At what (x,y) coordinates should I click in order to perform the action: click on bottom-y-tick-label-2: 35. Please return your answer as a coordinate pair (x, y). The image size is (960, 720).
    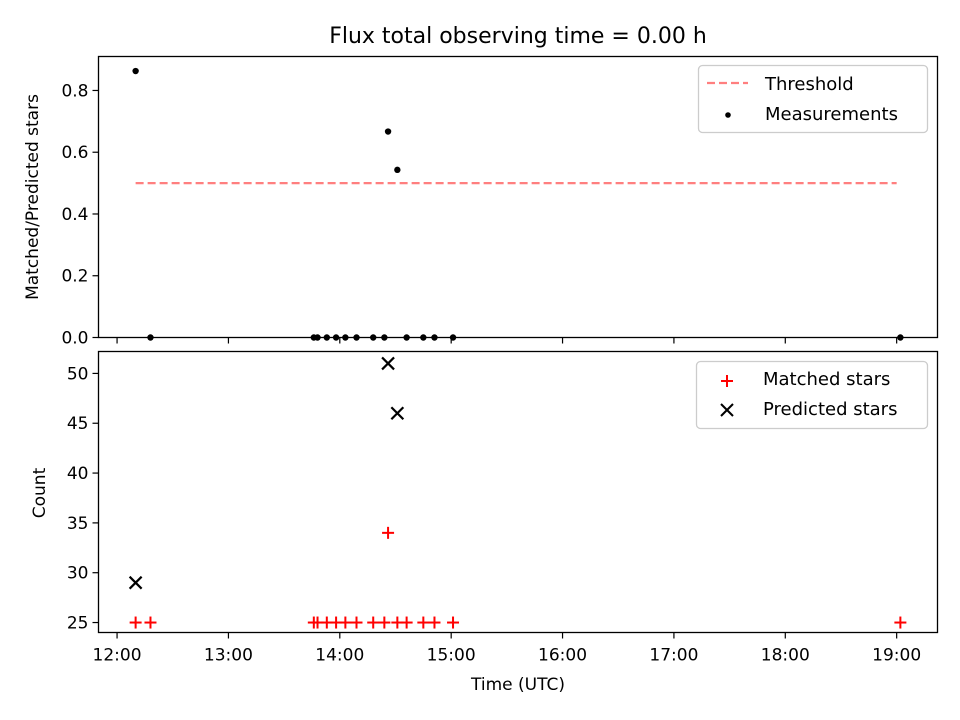
    Looking at the image, I should click on (78, 524).